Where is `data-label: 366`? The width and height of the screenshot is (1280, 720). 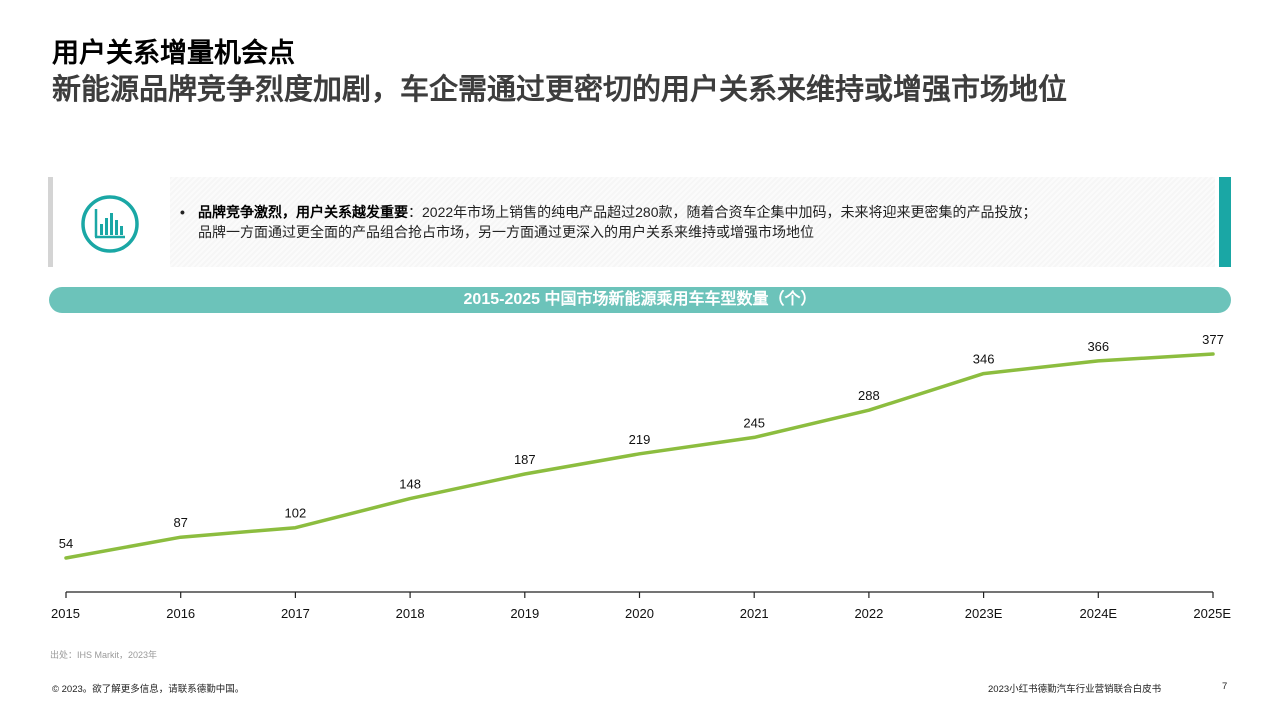 data-label: 366 is located at coordinates (1098, 346).